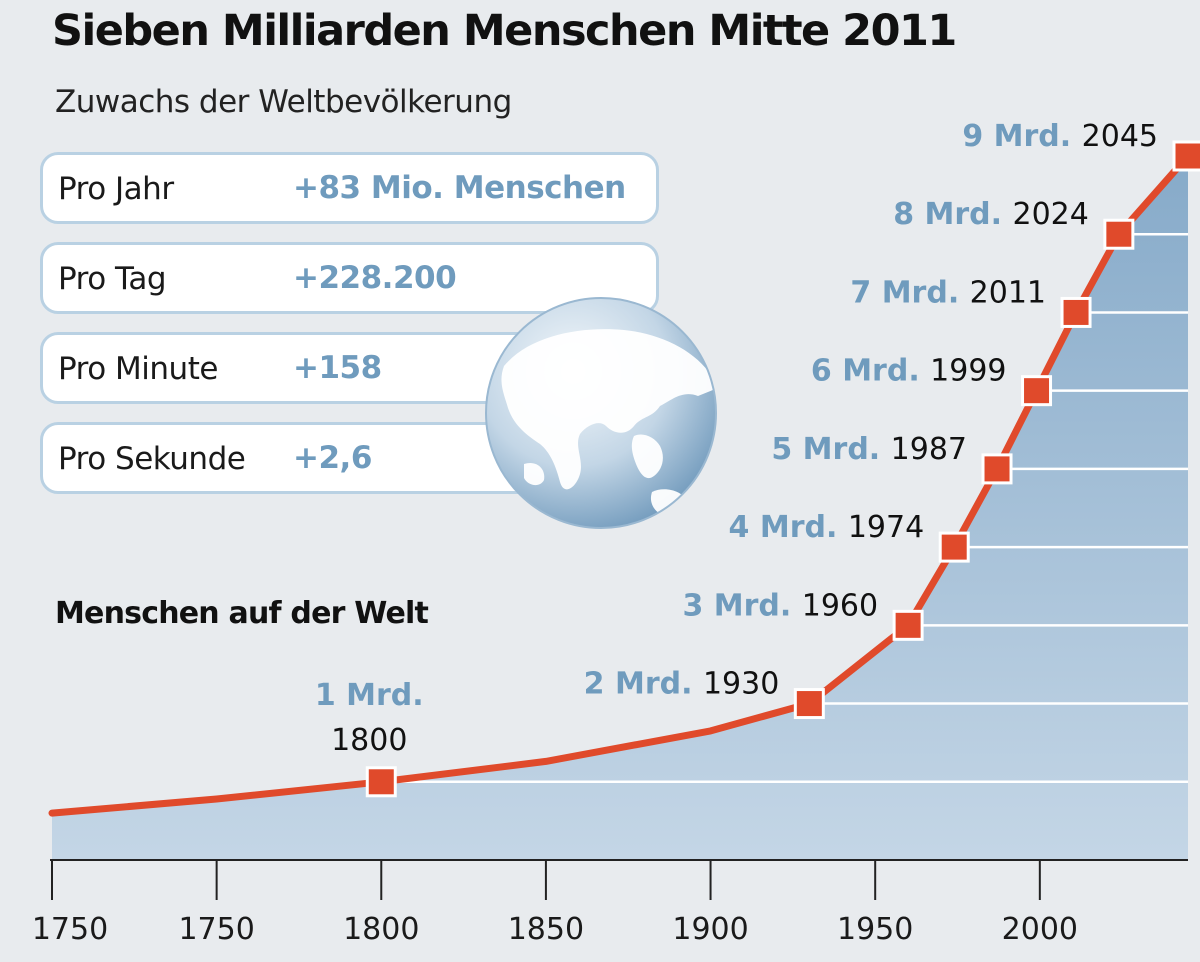 The image size is (1200, 962). Describe the element at coordinates (375, 278) in the screenshot. I see `stat-value: +228.200` at that location.